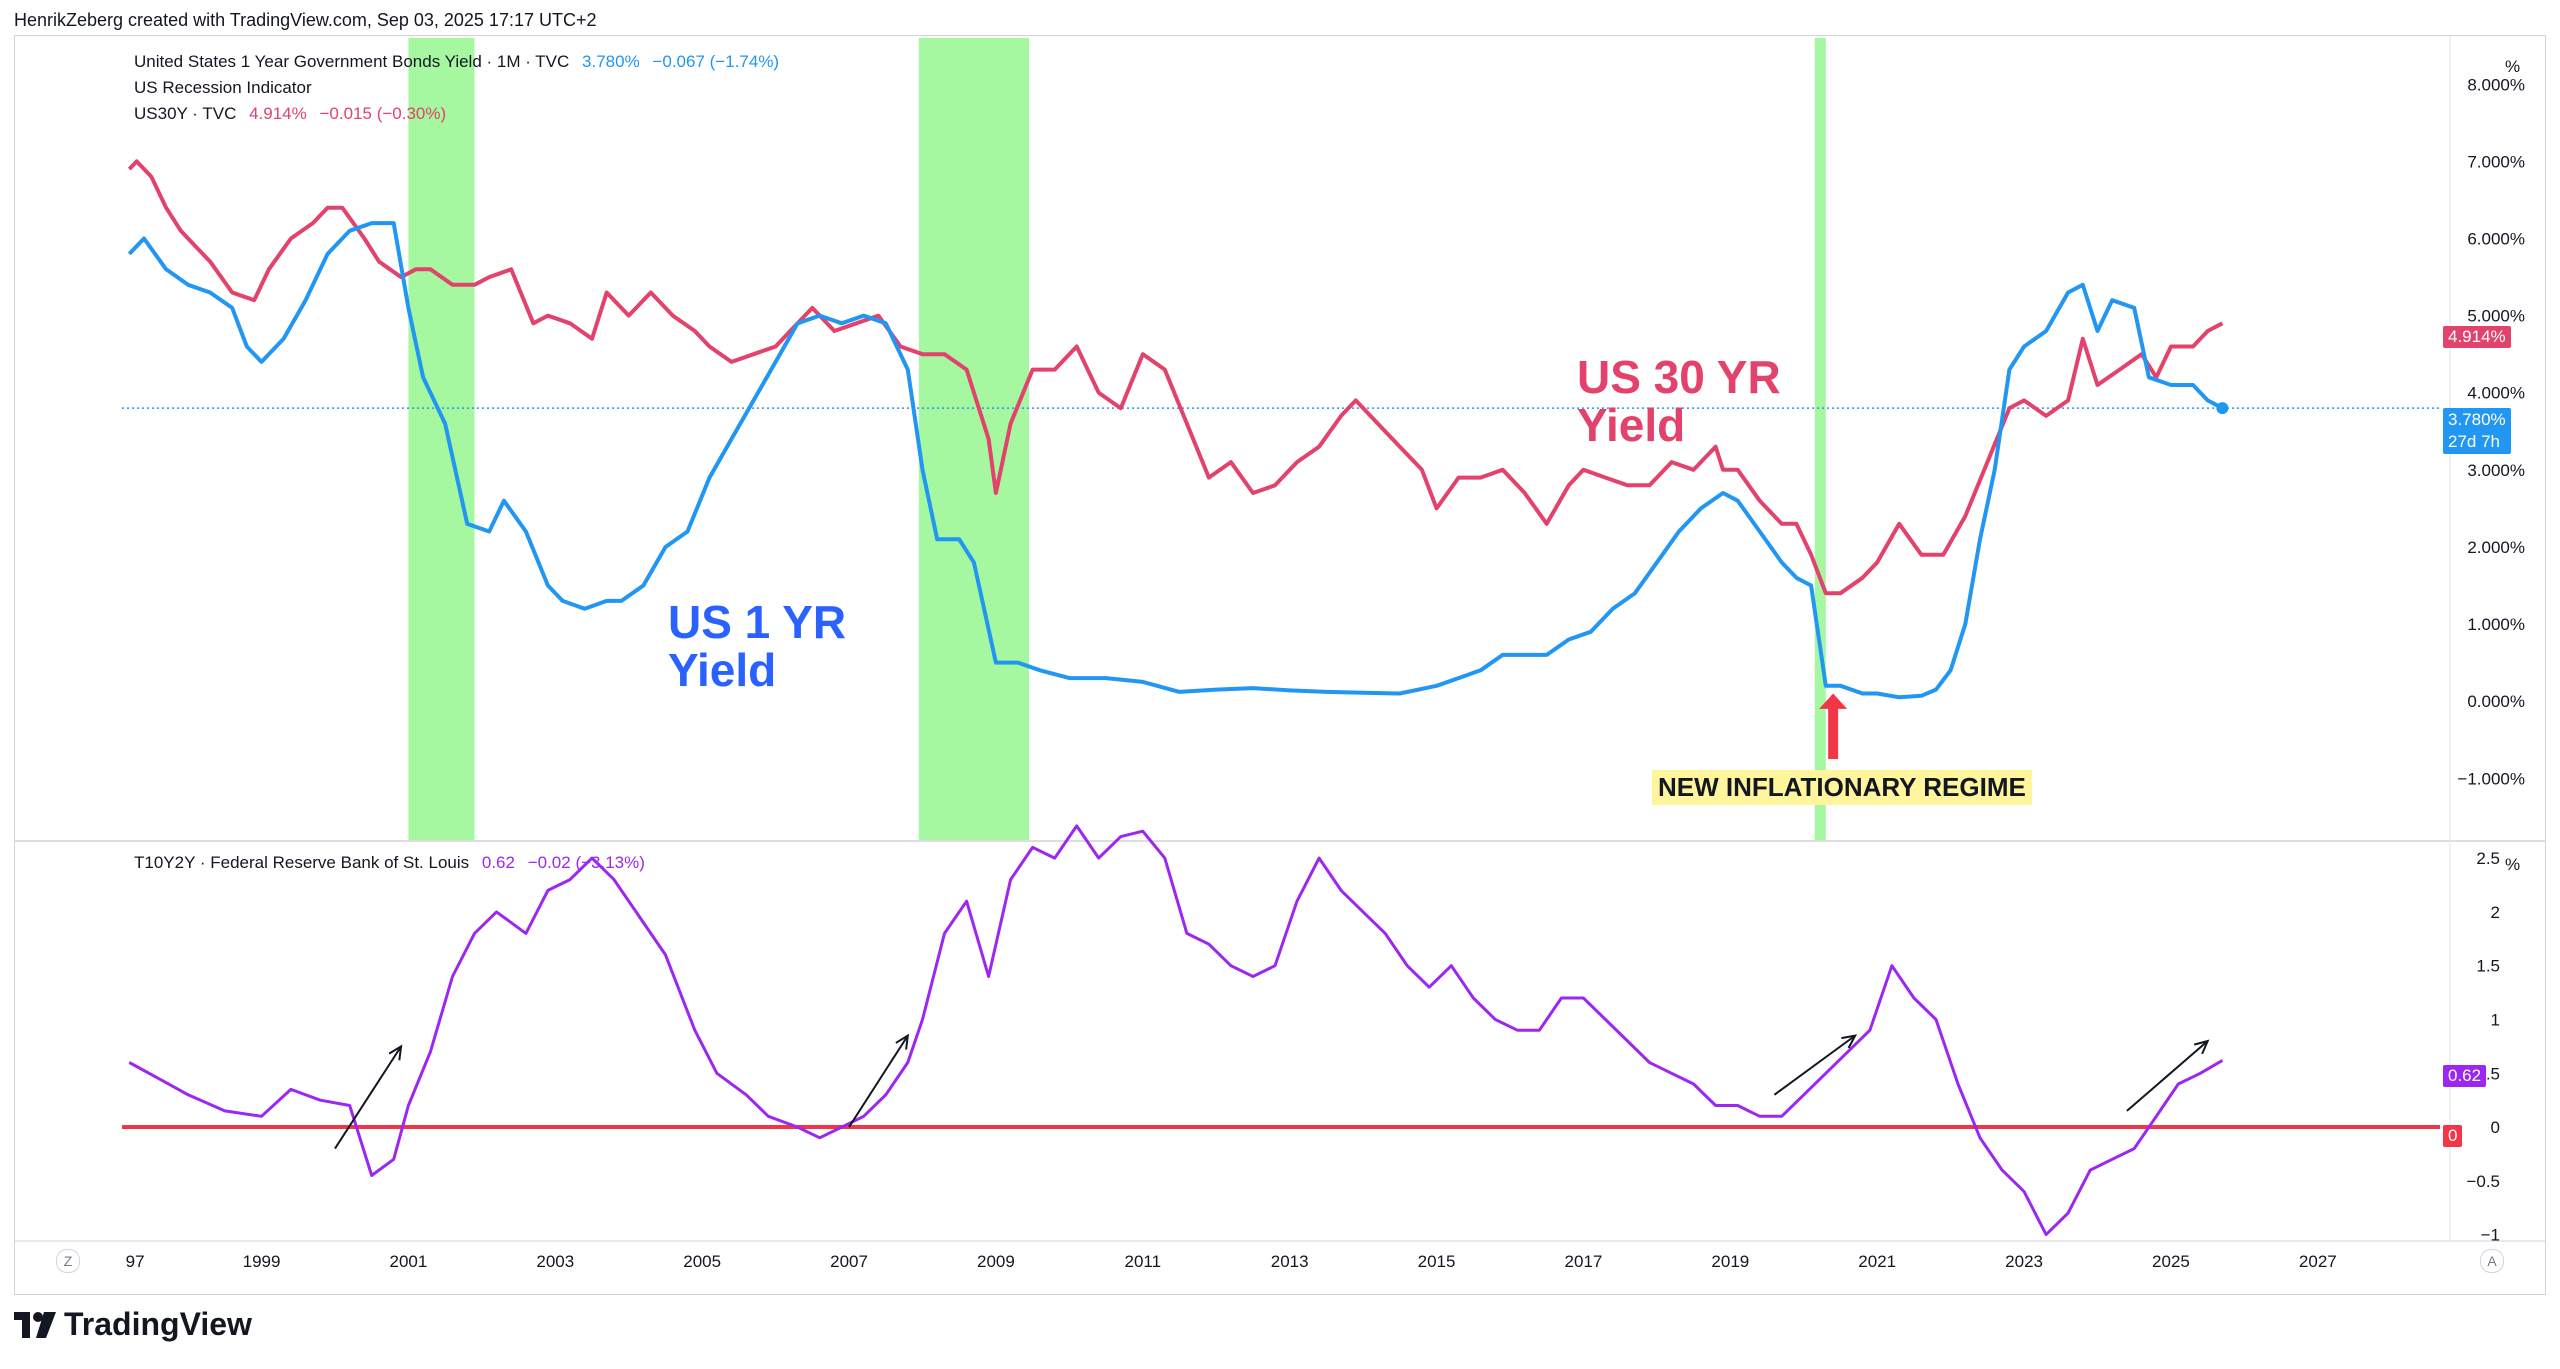  What do you see at coordinates (2477, 419) in the screenshot?
I see `us1y-price-badge-value: 3.780%` at bounding box center [2477, 419].